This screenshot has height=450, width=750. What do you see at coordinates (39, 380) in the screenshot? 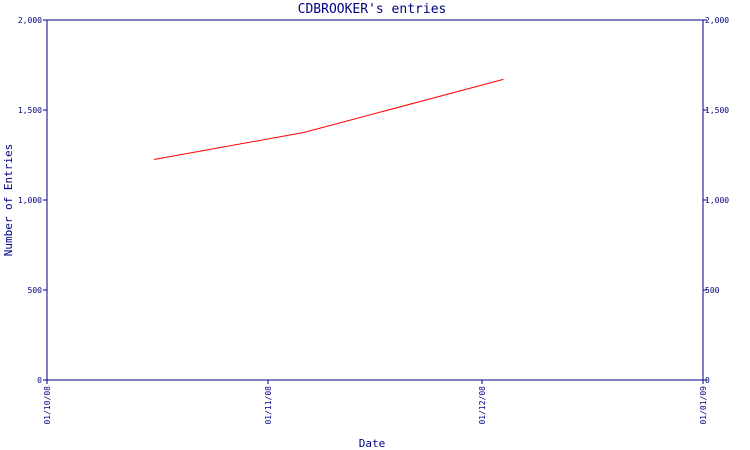
I see `y-tick-label-left: 0` at bounding box center [39, 380].